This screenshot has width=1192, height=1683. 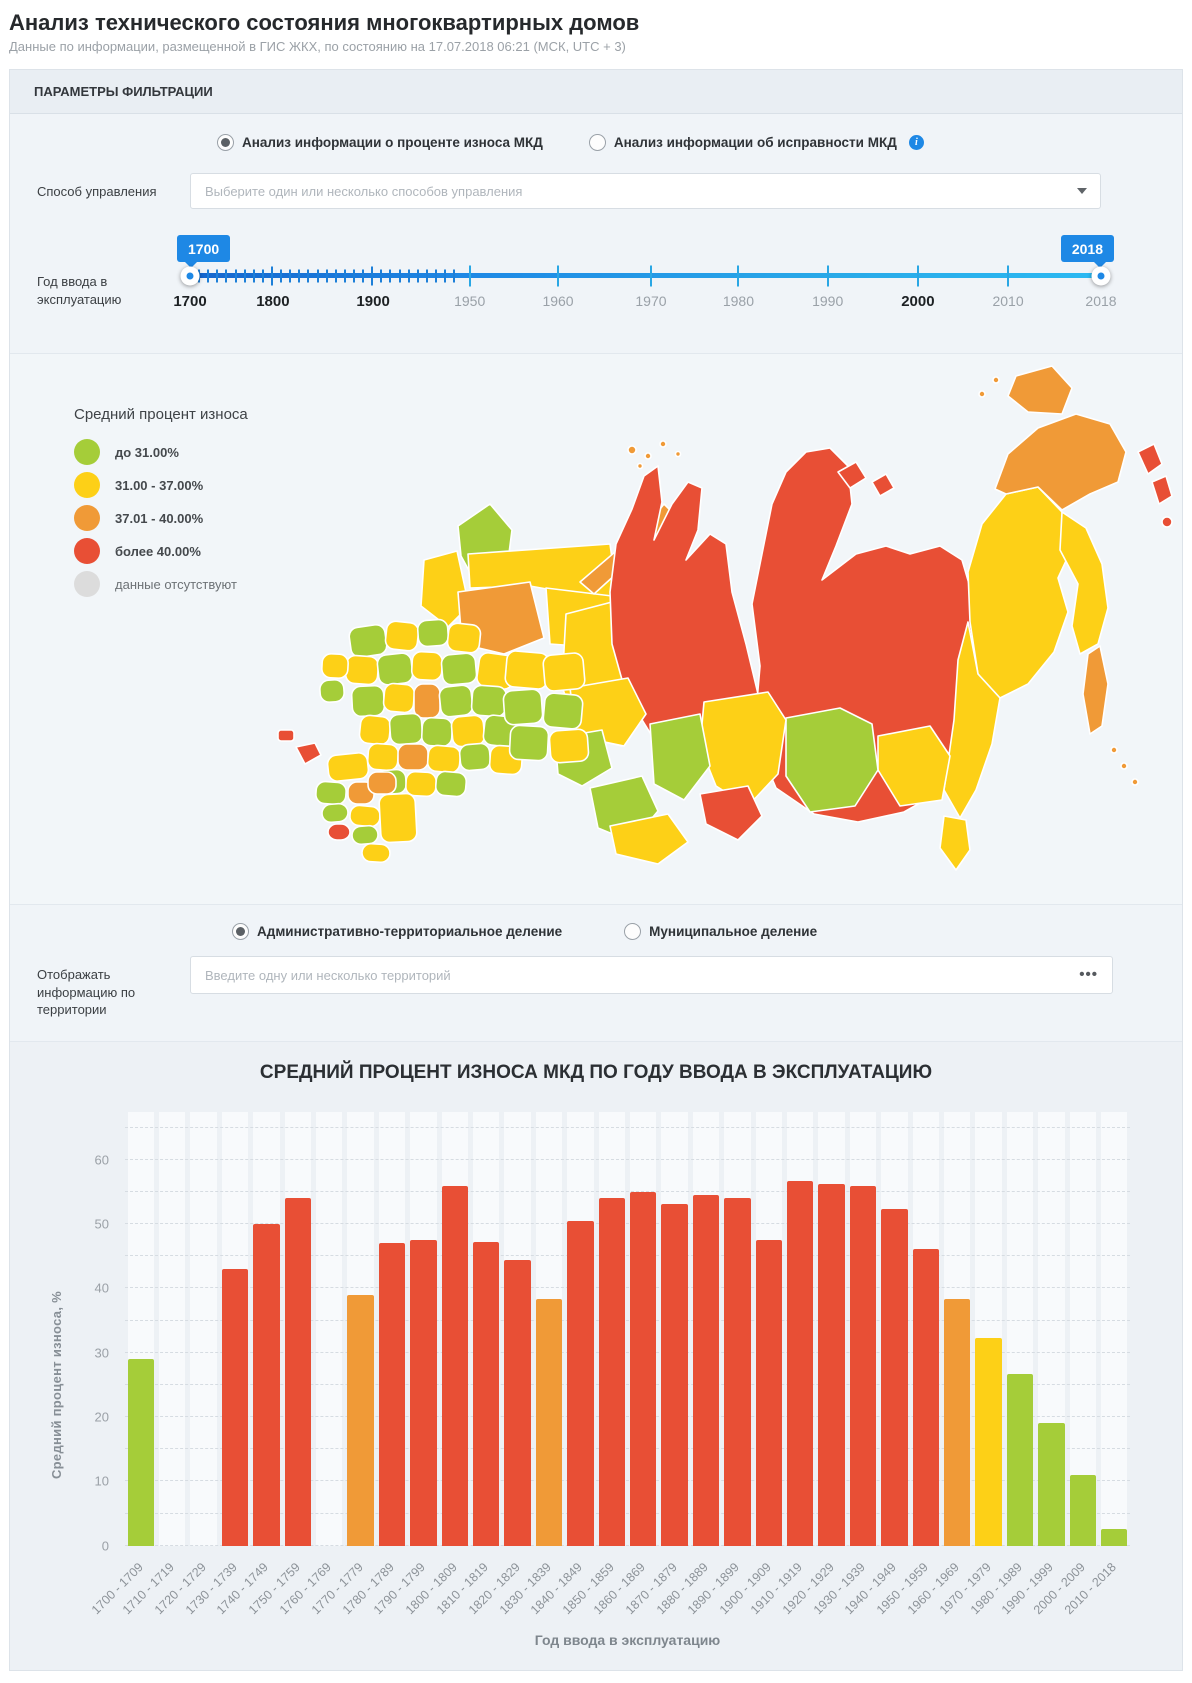 I want to click on chart-bar-1940-1949, so click(x=894, y=1377).